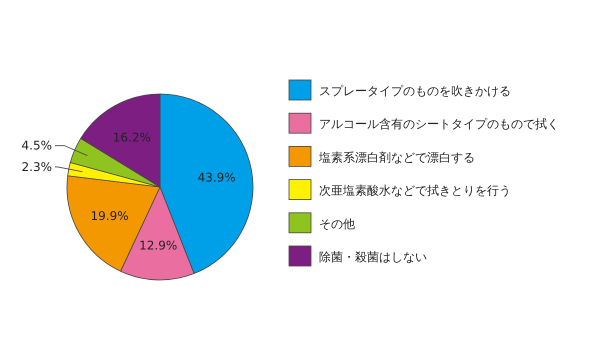 The width and height of the screenshot is (600, 338). What do you see at coordinates (37, 145) in the screenshot?
I see `data-label: 4.5%` at bounding box center [37, 145].